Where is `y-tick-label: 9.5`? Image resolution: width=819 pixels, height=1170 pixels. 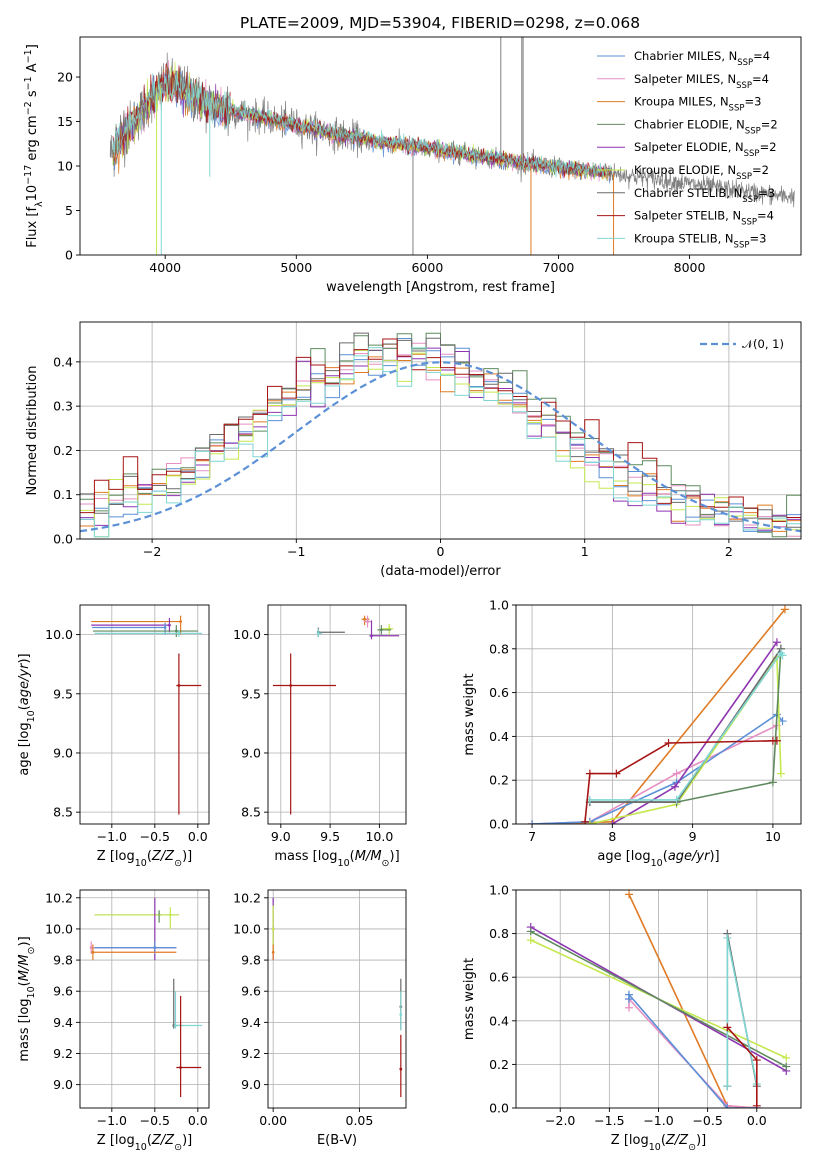 y-tick-label: 9.5 is located at coordinates (251, 693).